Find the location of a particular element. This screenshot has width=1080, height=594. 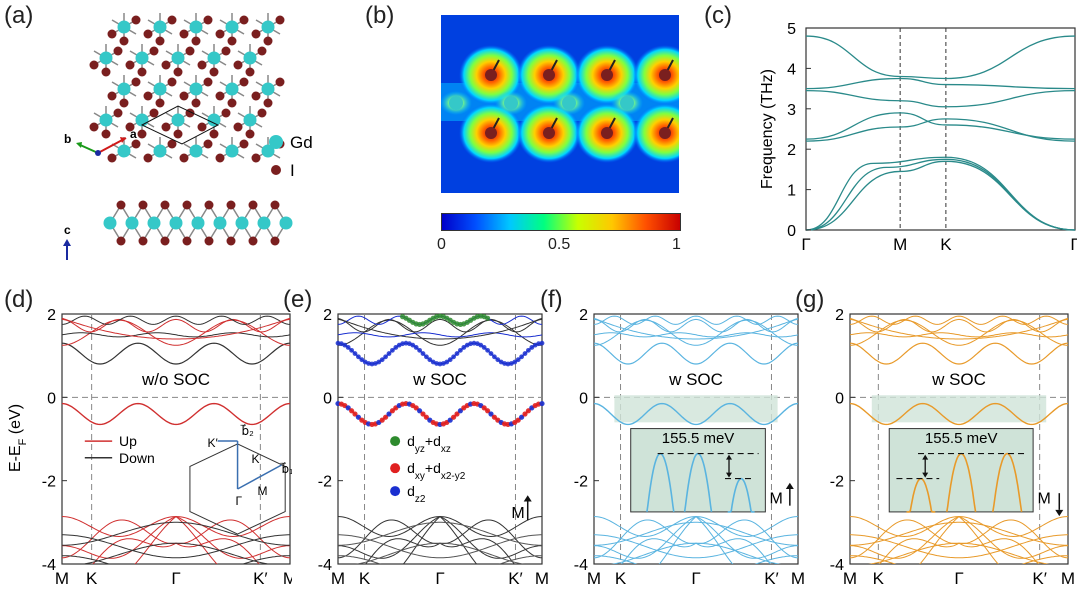

gap-arrowhead-bottom is located at coordinates (925, 475).